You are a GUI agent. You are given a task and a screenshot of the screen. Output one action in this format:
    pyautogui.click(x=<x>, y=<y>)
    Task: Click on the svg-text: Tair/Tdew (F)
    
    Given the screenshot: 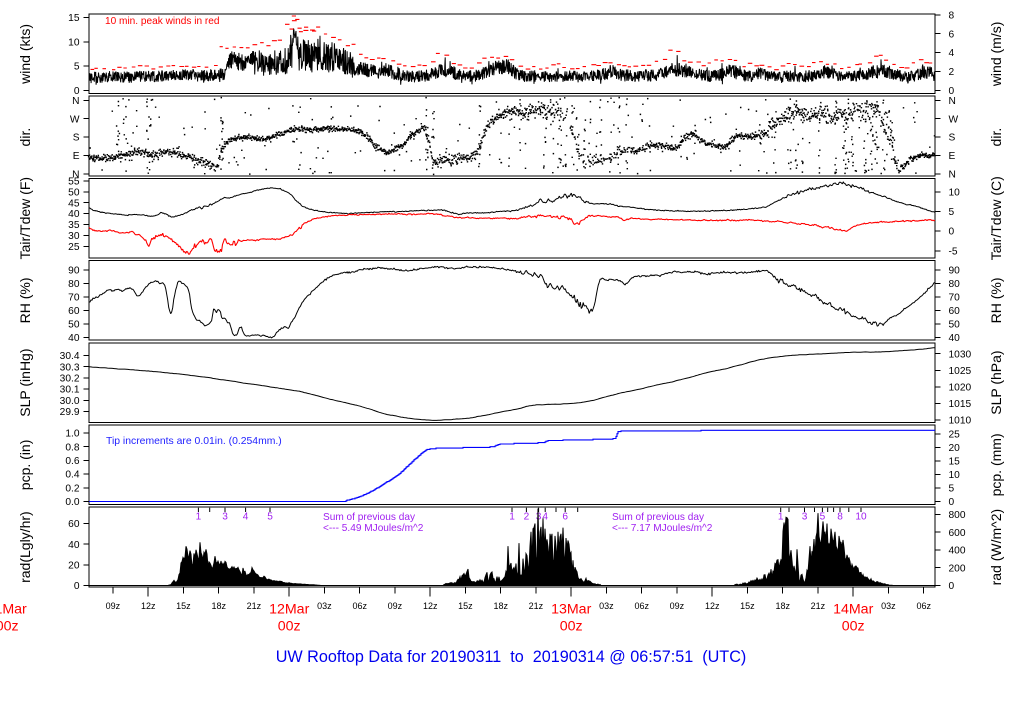 What is the action you would take?
    pyautogui.click(x=25, y=218)
    